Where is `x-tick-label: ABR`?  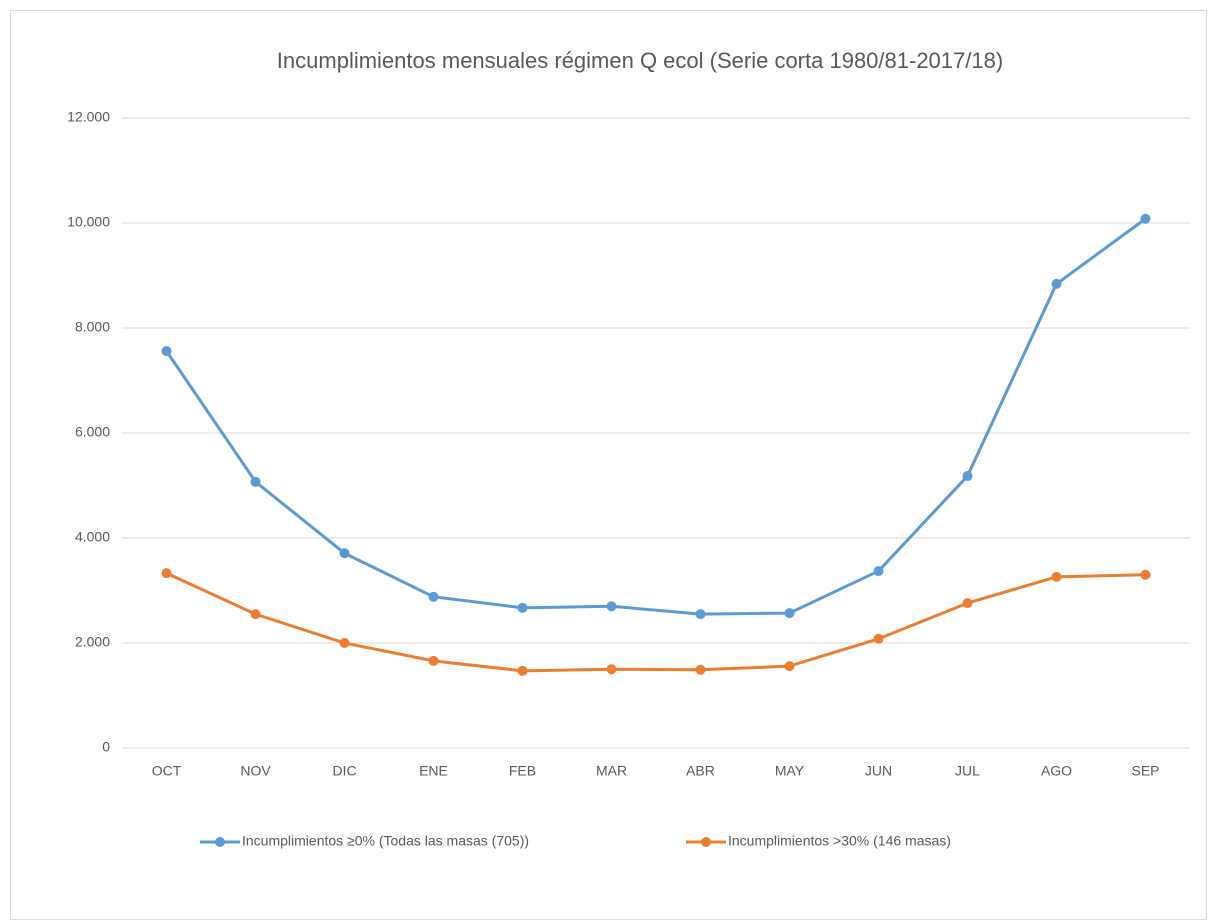
x-tick-label: ABR is located at coordinates (700, 771).